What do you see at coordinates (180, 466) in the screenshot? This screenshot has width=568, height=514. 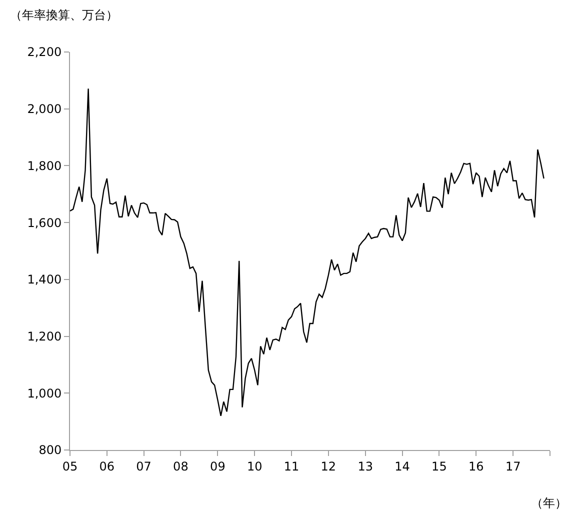 I see `x-tick-label: 08` at bounding box center [180, 466].